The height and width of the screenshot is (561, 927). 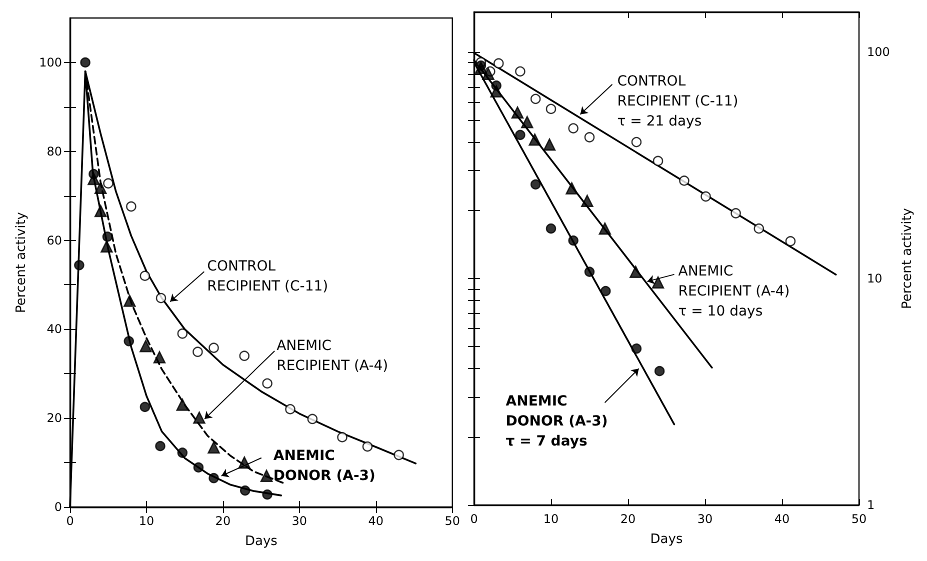 I want to click on annotation: CONTROL RECIPIENT (C-11), so click(x=267, y=276).